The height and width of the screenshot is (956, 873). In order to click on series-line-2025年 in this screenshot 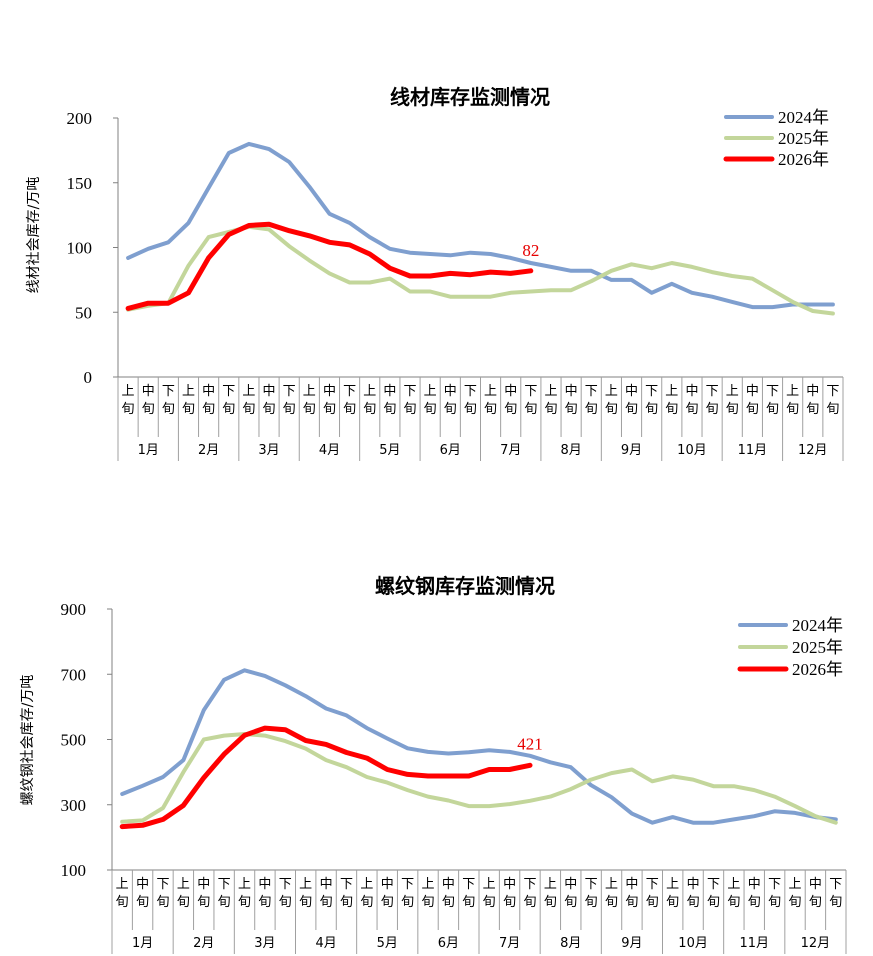, I will do `click(479, 778)`.